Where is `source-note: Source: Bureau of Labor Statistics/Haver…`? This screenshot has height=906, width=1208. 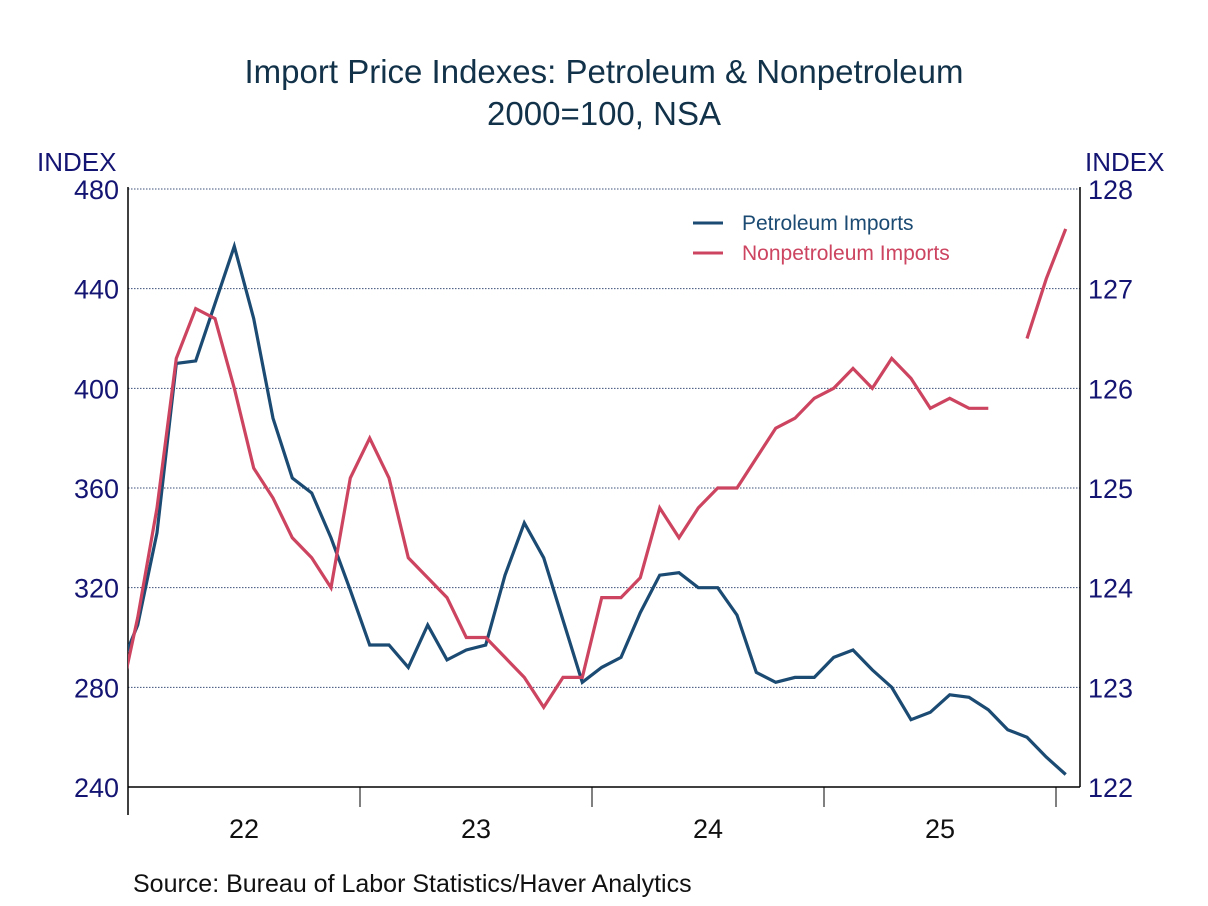
source-note: Source: Bureau of Labor Statistics/Haver… is located at coordinates (412, 884).